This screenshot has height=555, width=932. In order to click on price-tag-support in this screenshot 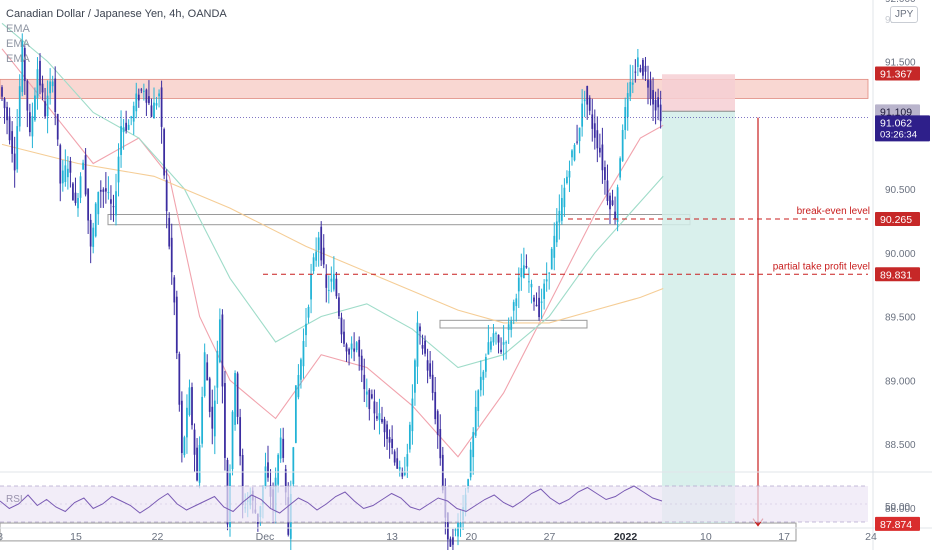, I will do `click(897, 111)`.